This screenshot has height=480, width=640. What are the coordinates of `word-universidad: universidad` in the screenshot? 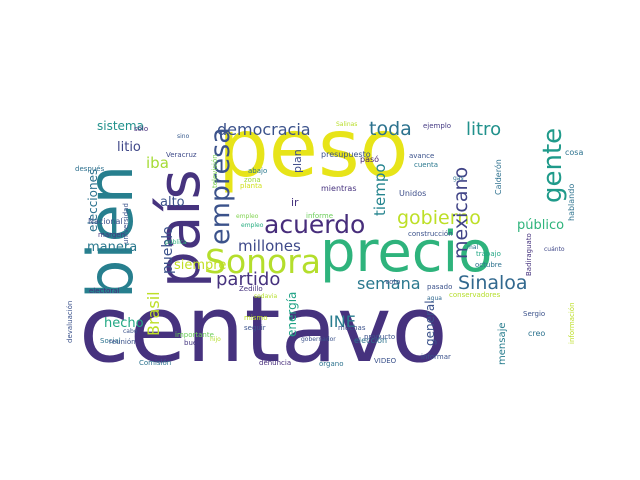 It's located at (126, 223).